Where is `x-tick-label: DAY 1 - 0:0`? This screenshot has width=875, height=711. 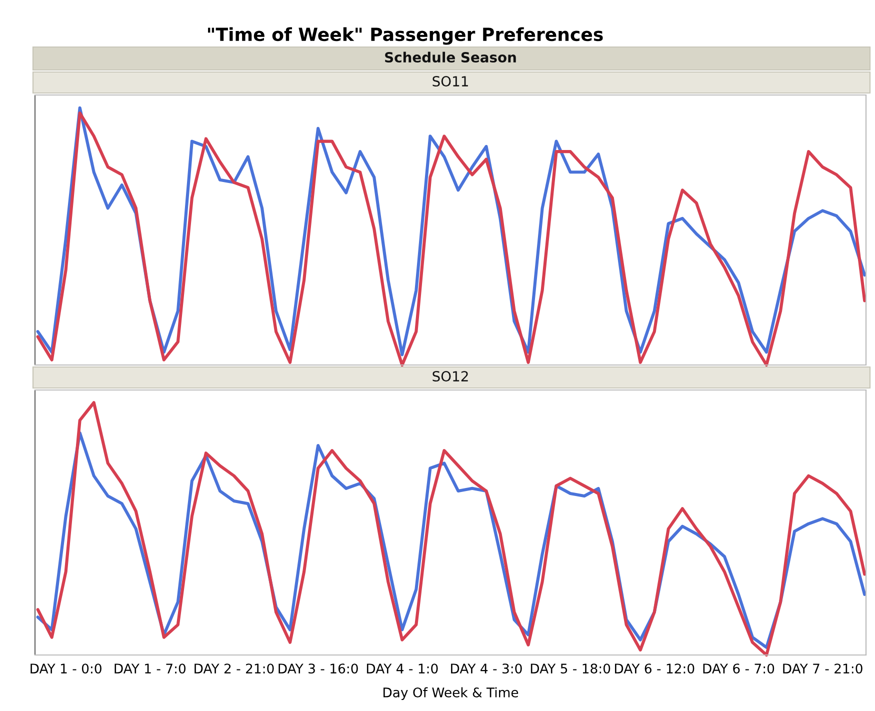 x-tick-label: DAY 1 - 0:0 is located at coordinates (66, 669).